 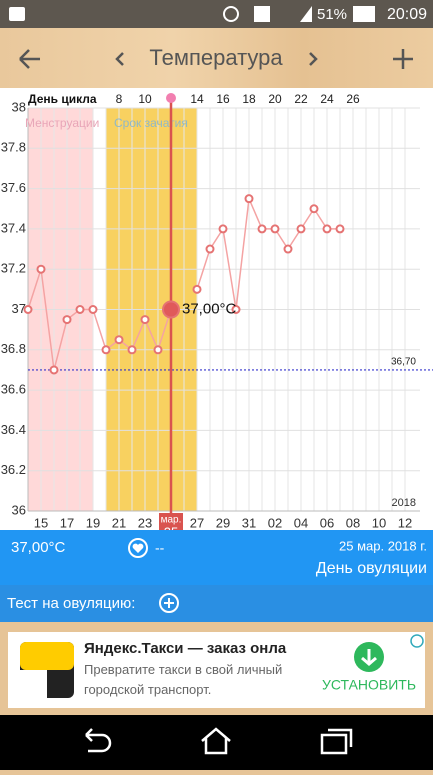 I want to click on x-tick-label: 19, so click(x=93, y=522).